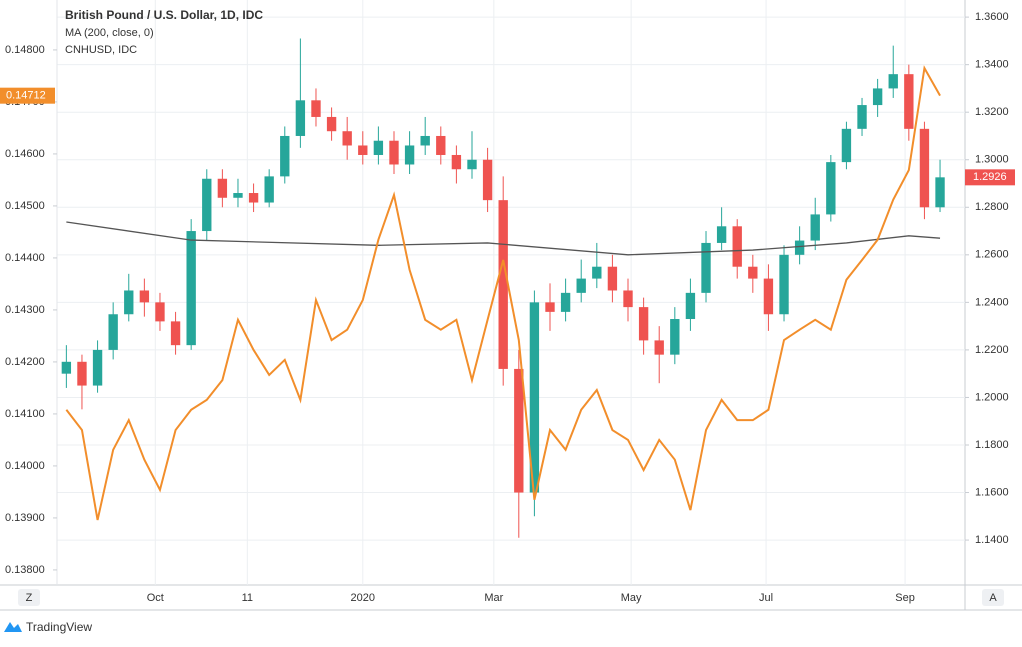  What do you see at coordinates (164, 15) in the screenshot?
I see `chart-title: British Pound / U.S. Dollar, 1D, IDC` at bounding box center [164, 15].